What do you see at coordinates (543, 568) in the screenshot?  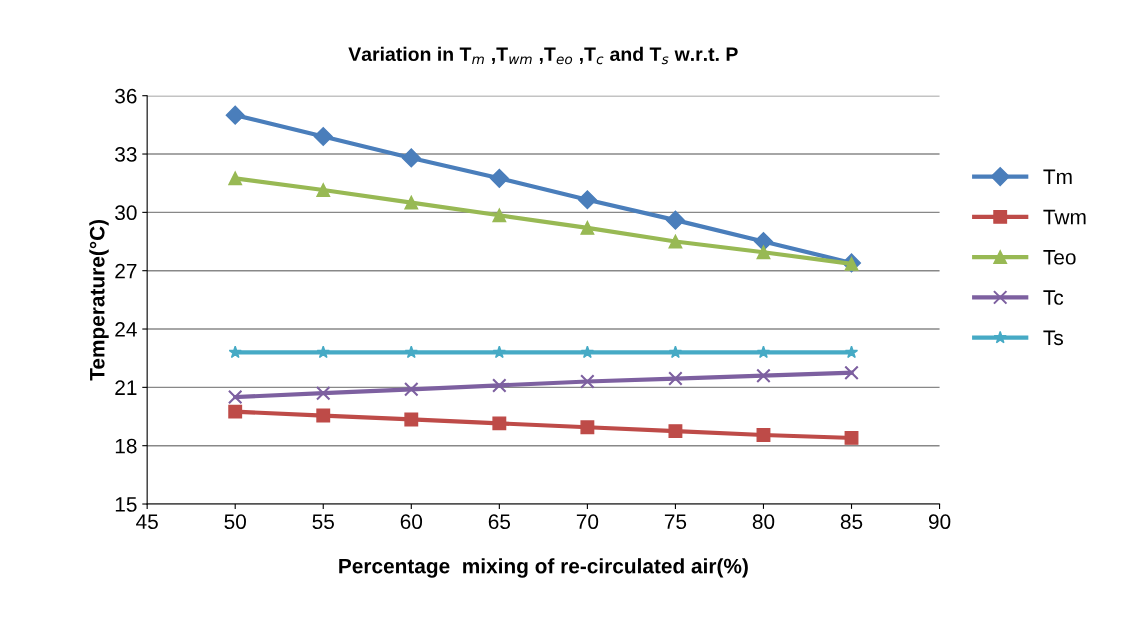 I see `x-axis-title: Percentage mixing of re-circulated air(%)` at bounding box center [543, 568].